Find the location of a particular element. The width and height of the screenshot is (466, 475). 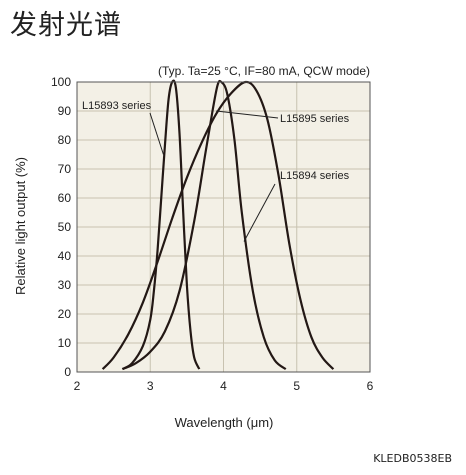

y-tick-label: 90 is located at coordinates (65, 111).